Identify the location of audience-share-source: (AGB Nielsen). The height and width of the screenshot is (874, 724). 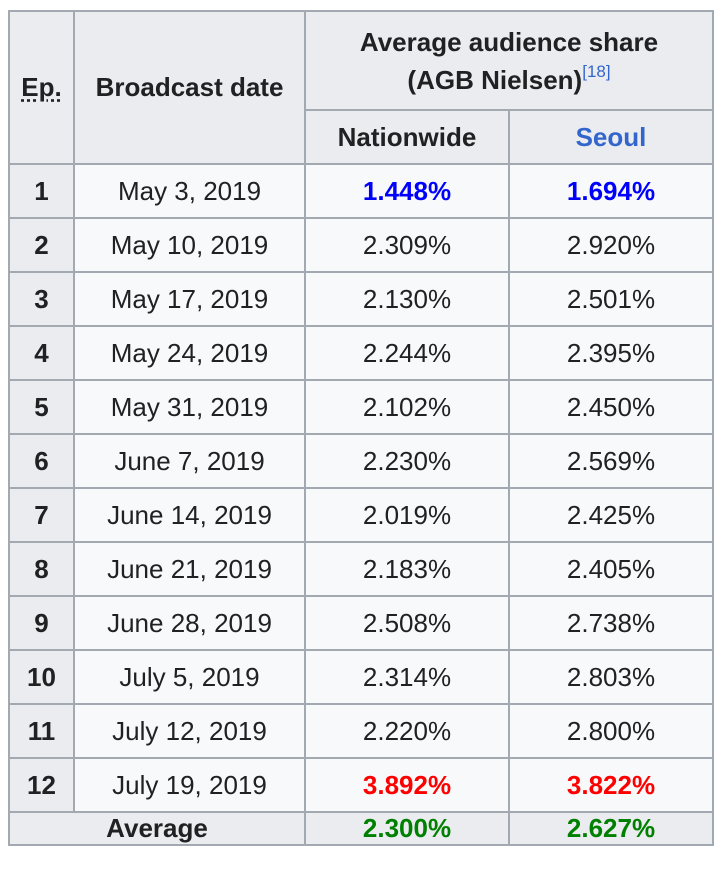
(495, 79).